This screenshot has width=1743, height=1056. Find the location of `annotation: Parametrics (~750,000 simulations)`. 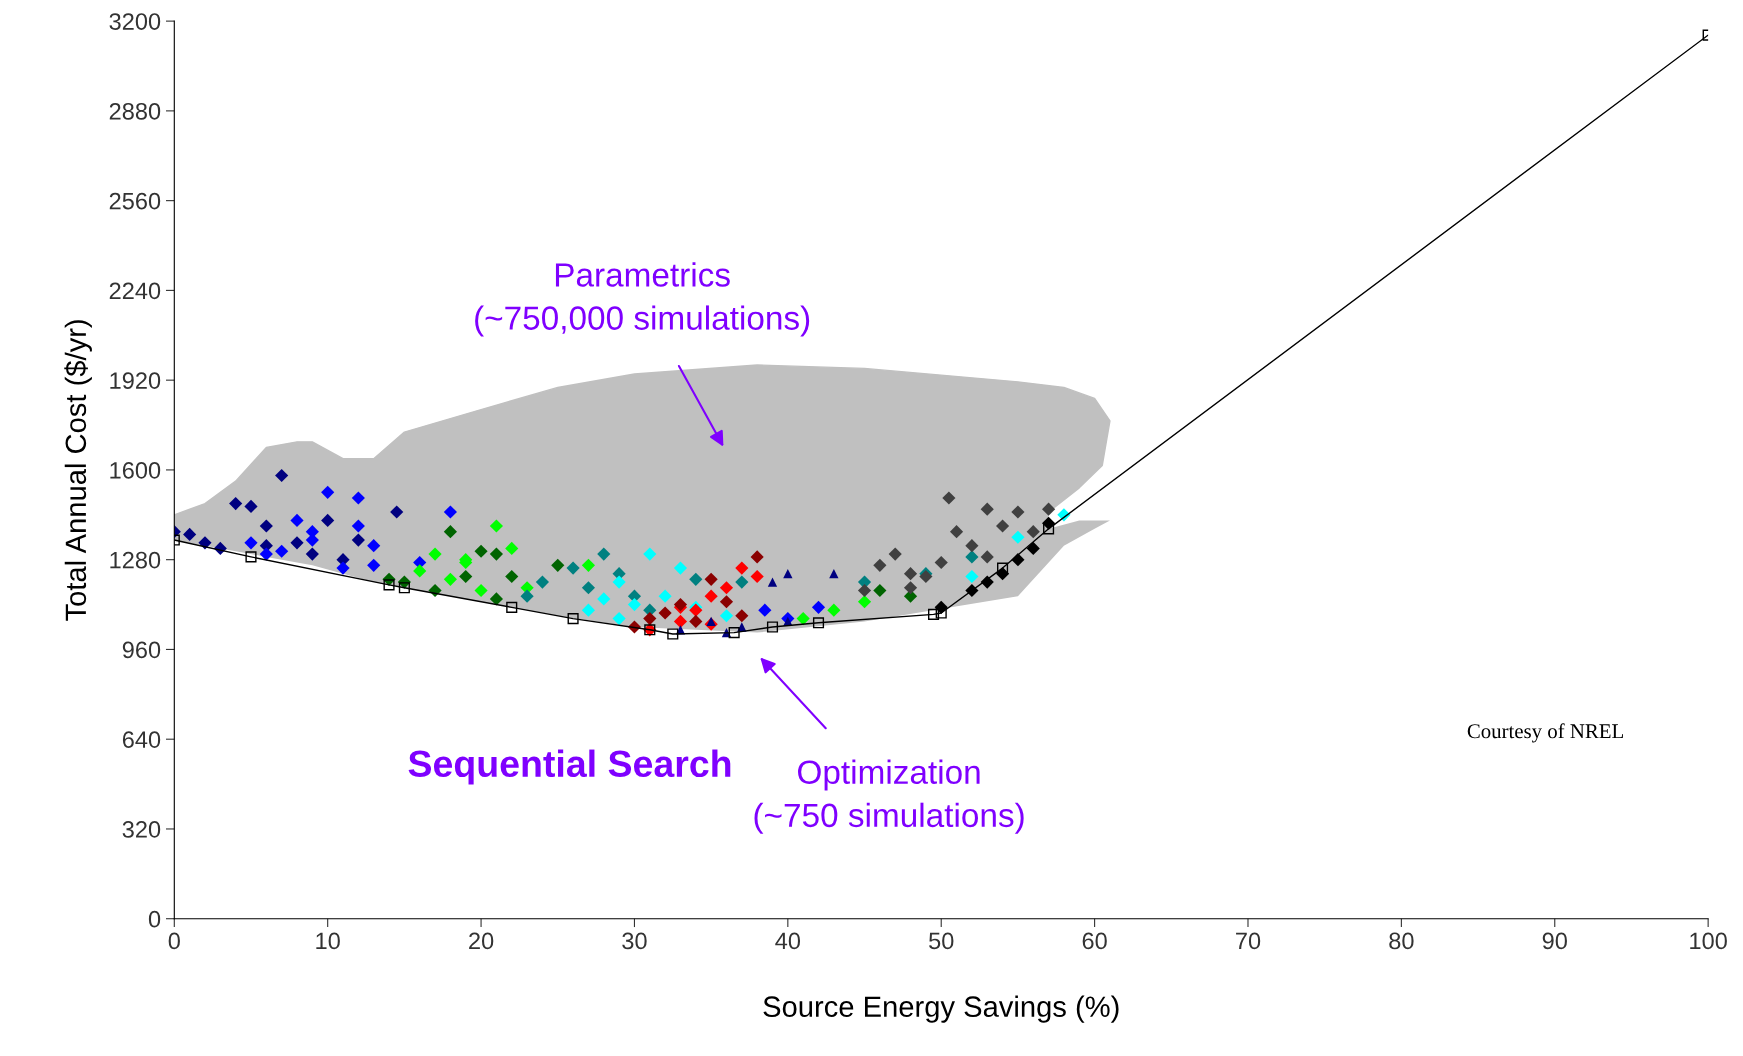

annotation: Parametrics (~750,000 simulations) is located at coordinates (642, 299).